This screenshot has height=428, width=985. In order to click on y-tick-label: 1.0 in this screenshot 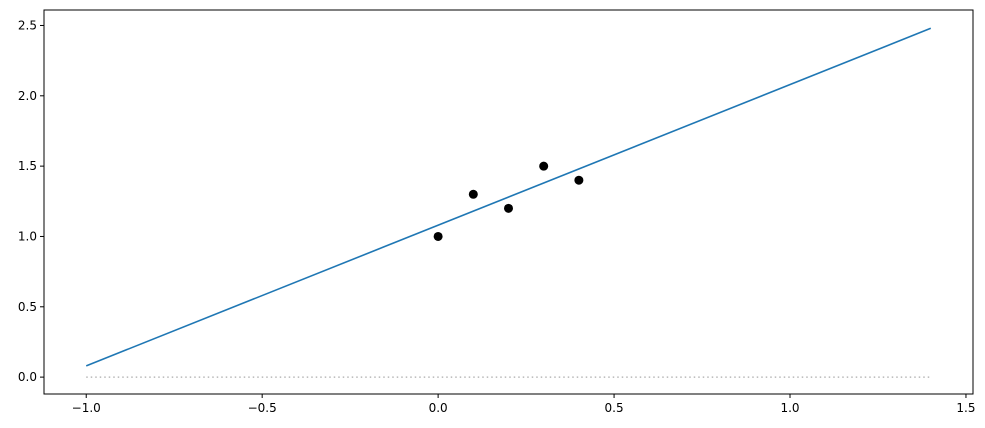, I will do `click(27, 236)`.